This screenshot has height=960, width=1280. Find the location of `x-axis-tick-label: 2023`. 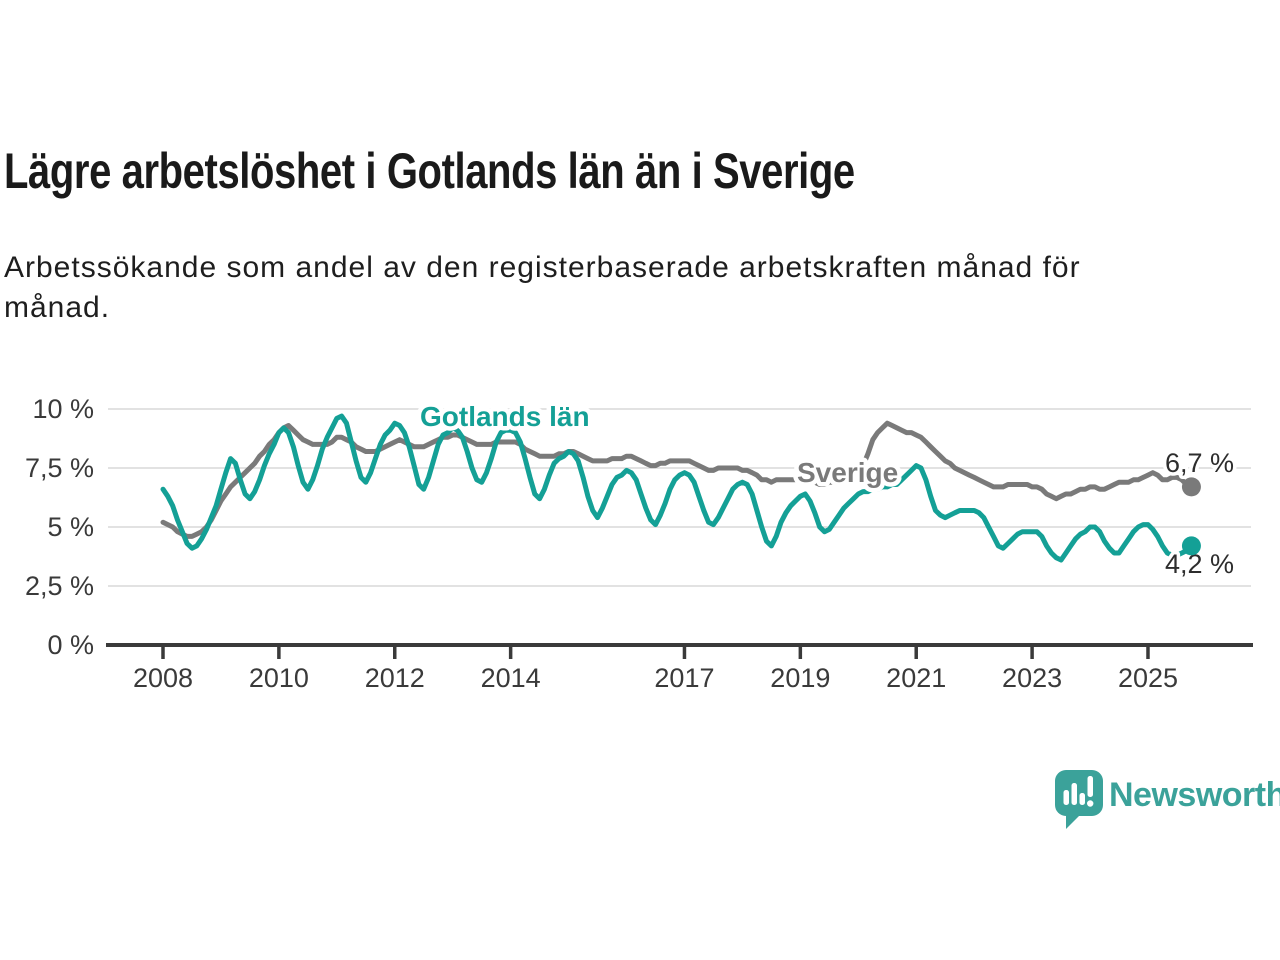

x-axis-tick-label: 2023 is located at coordinates (1032, 678).